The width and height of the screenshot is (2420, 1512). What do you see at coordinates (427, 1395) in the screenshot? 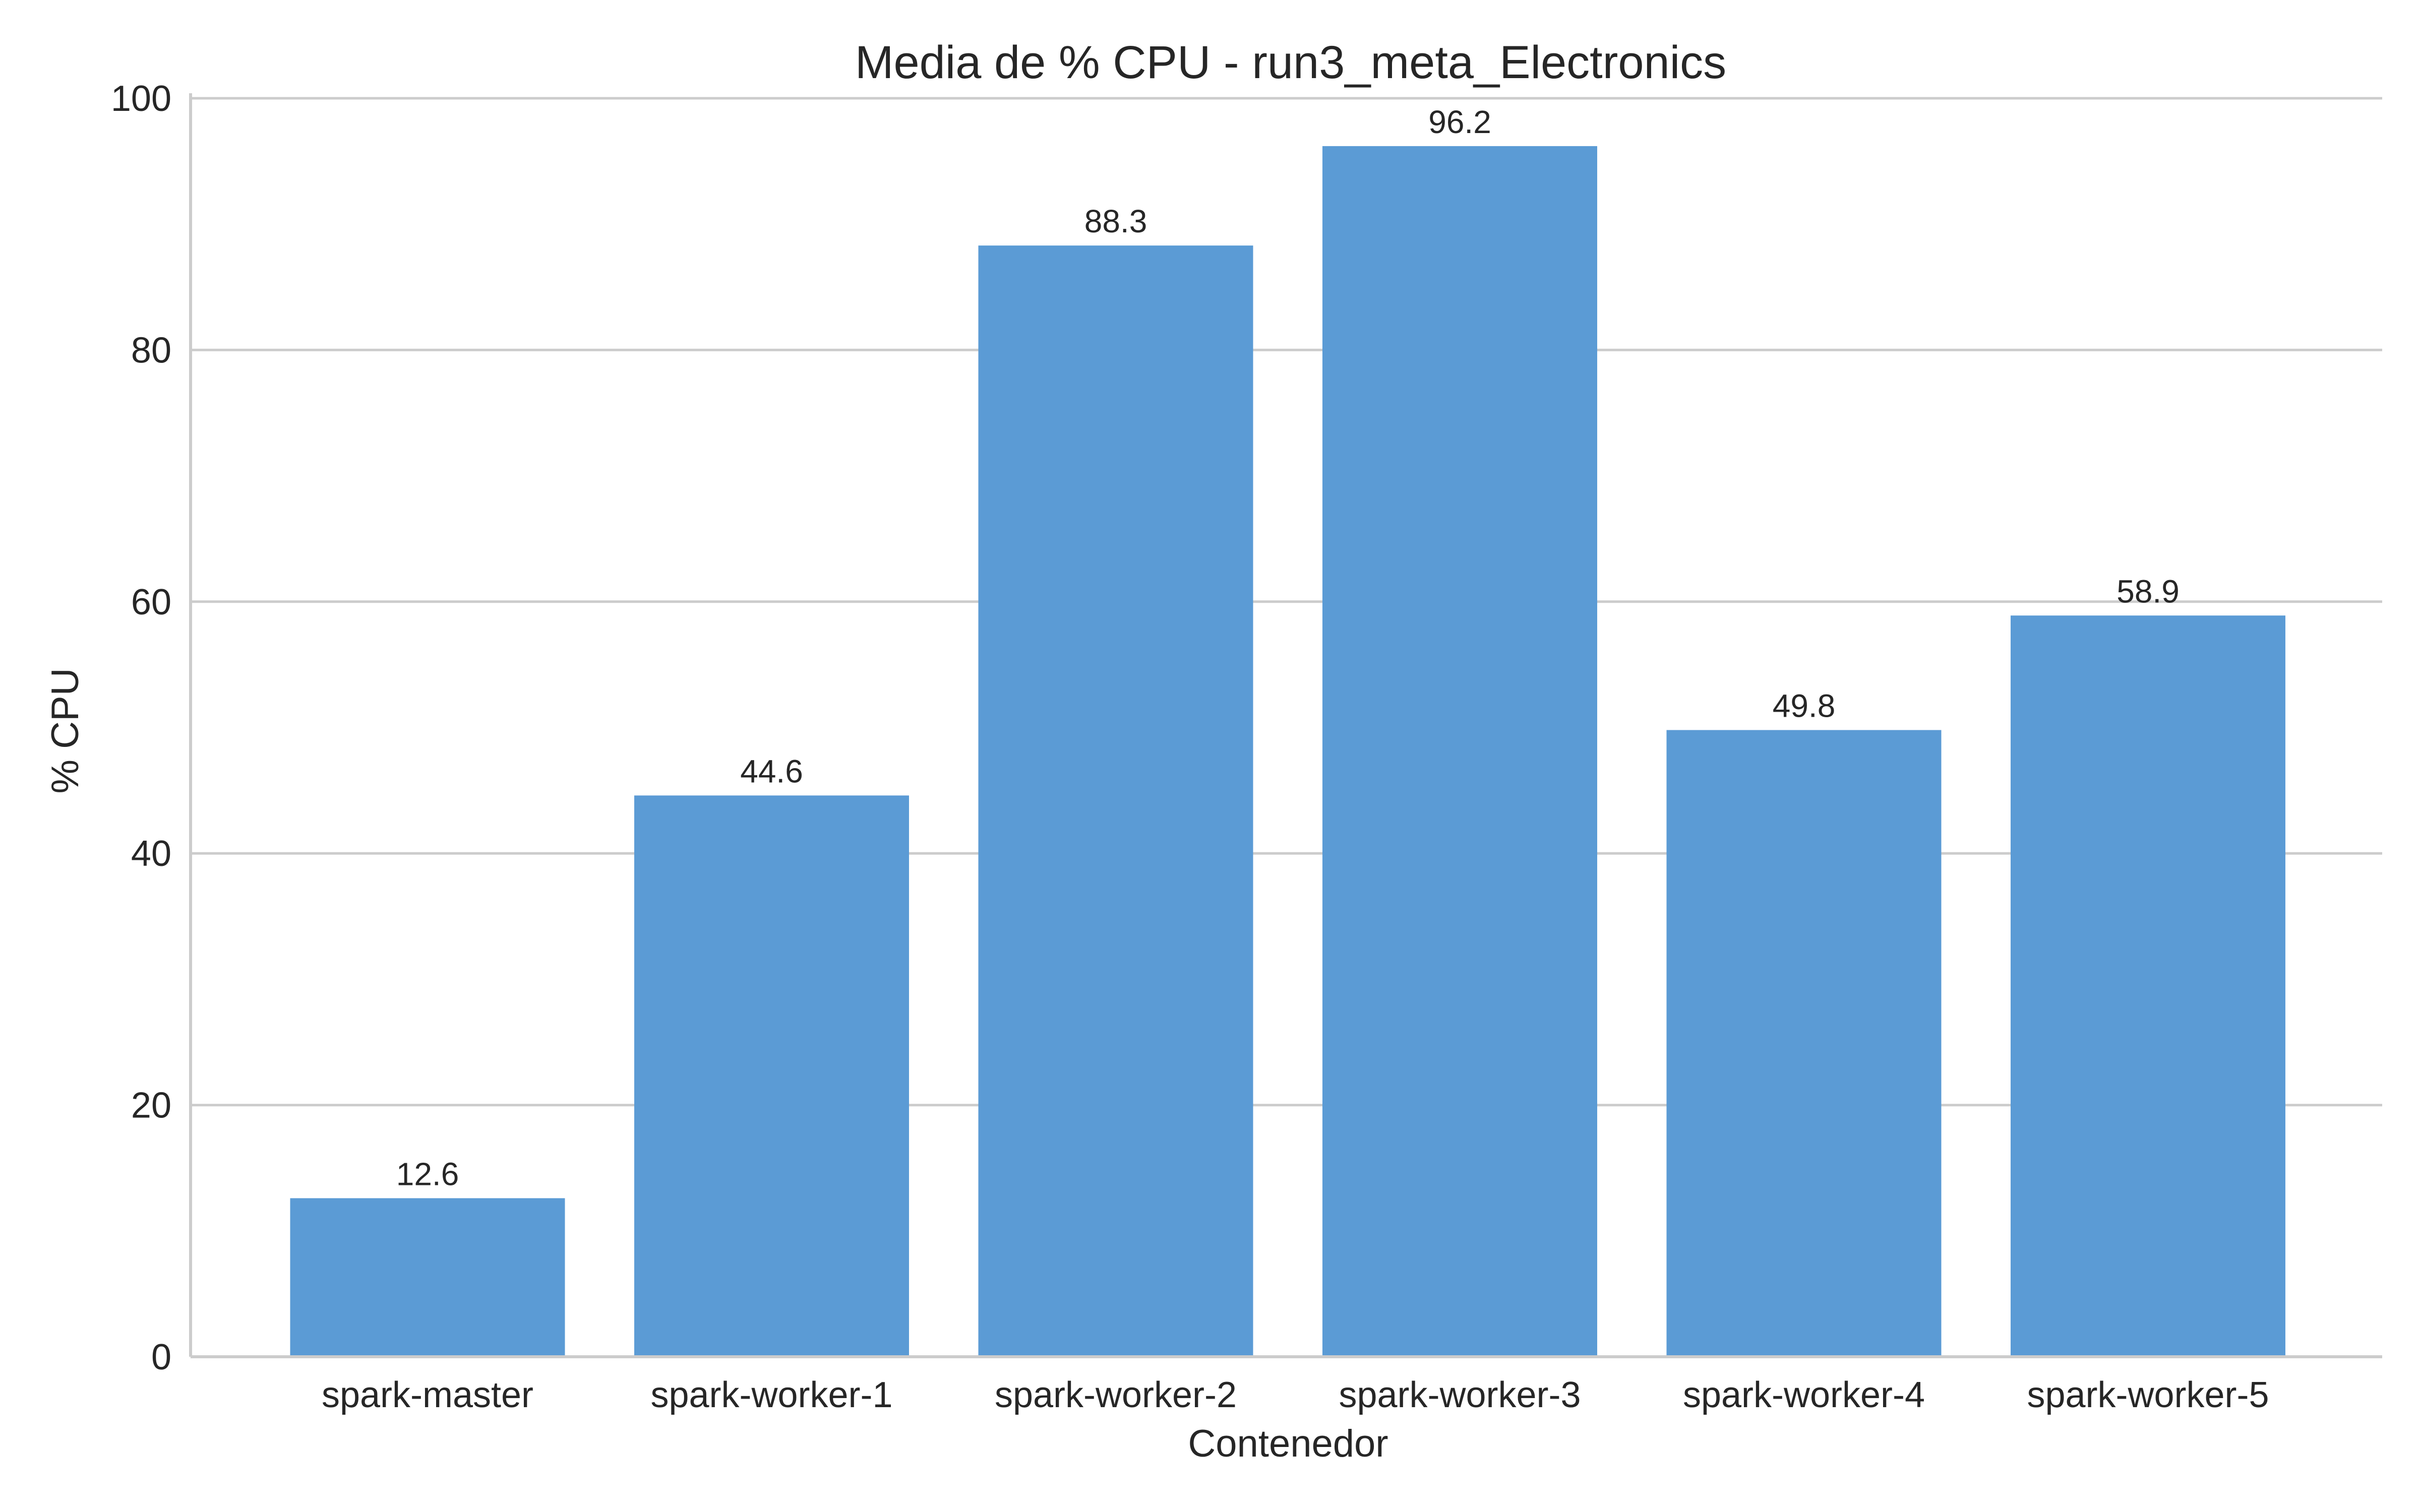
I see `x-tick-label: spark-master` at bounding box center [427, 1395].